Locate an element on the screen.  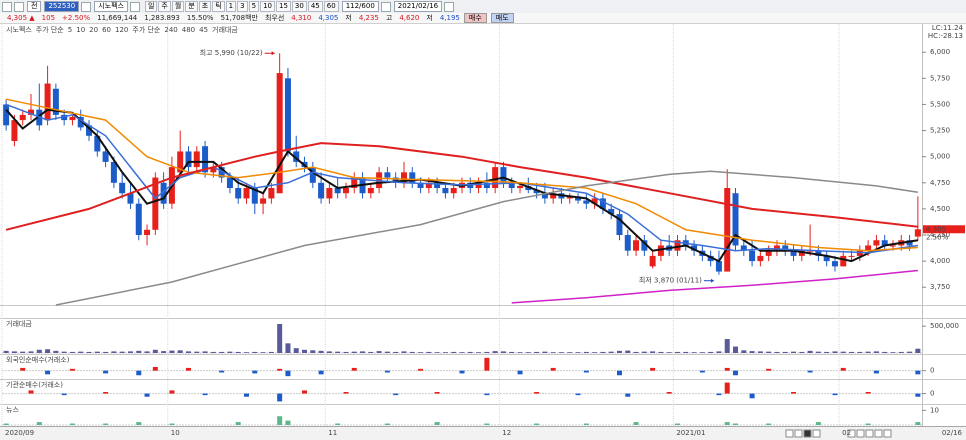
period-button: 3 is located at coordinates (242, 6).